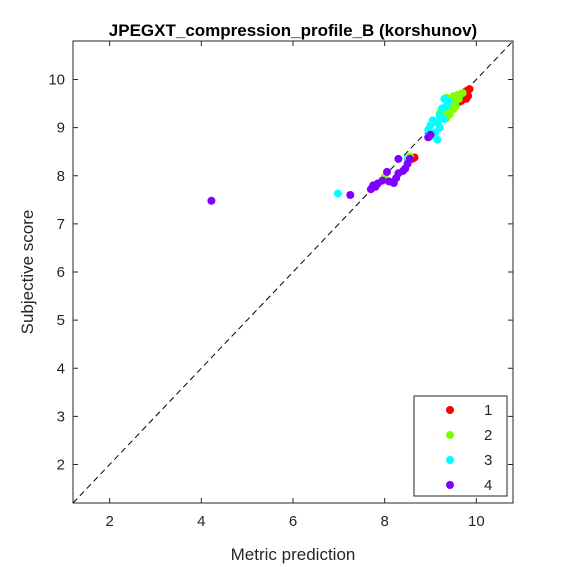 This screenshot has height=567, width=567. Describe the element at coordinates (61, 176) in the screenshot. I see `y-tick-label: 8` at that location.